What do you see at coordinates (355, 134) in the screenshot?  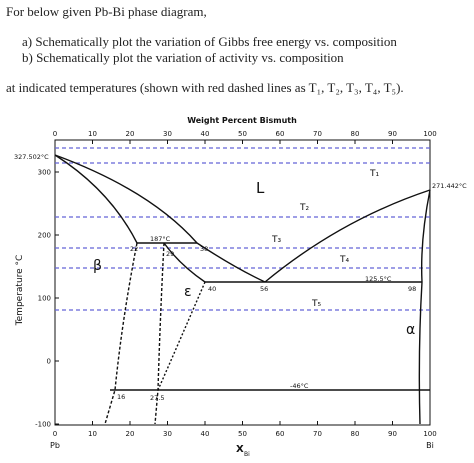 I see `top-tick-label: 80` at bounding box center [355, 134].